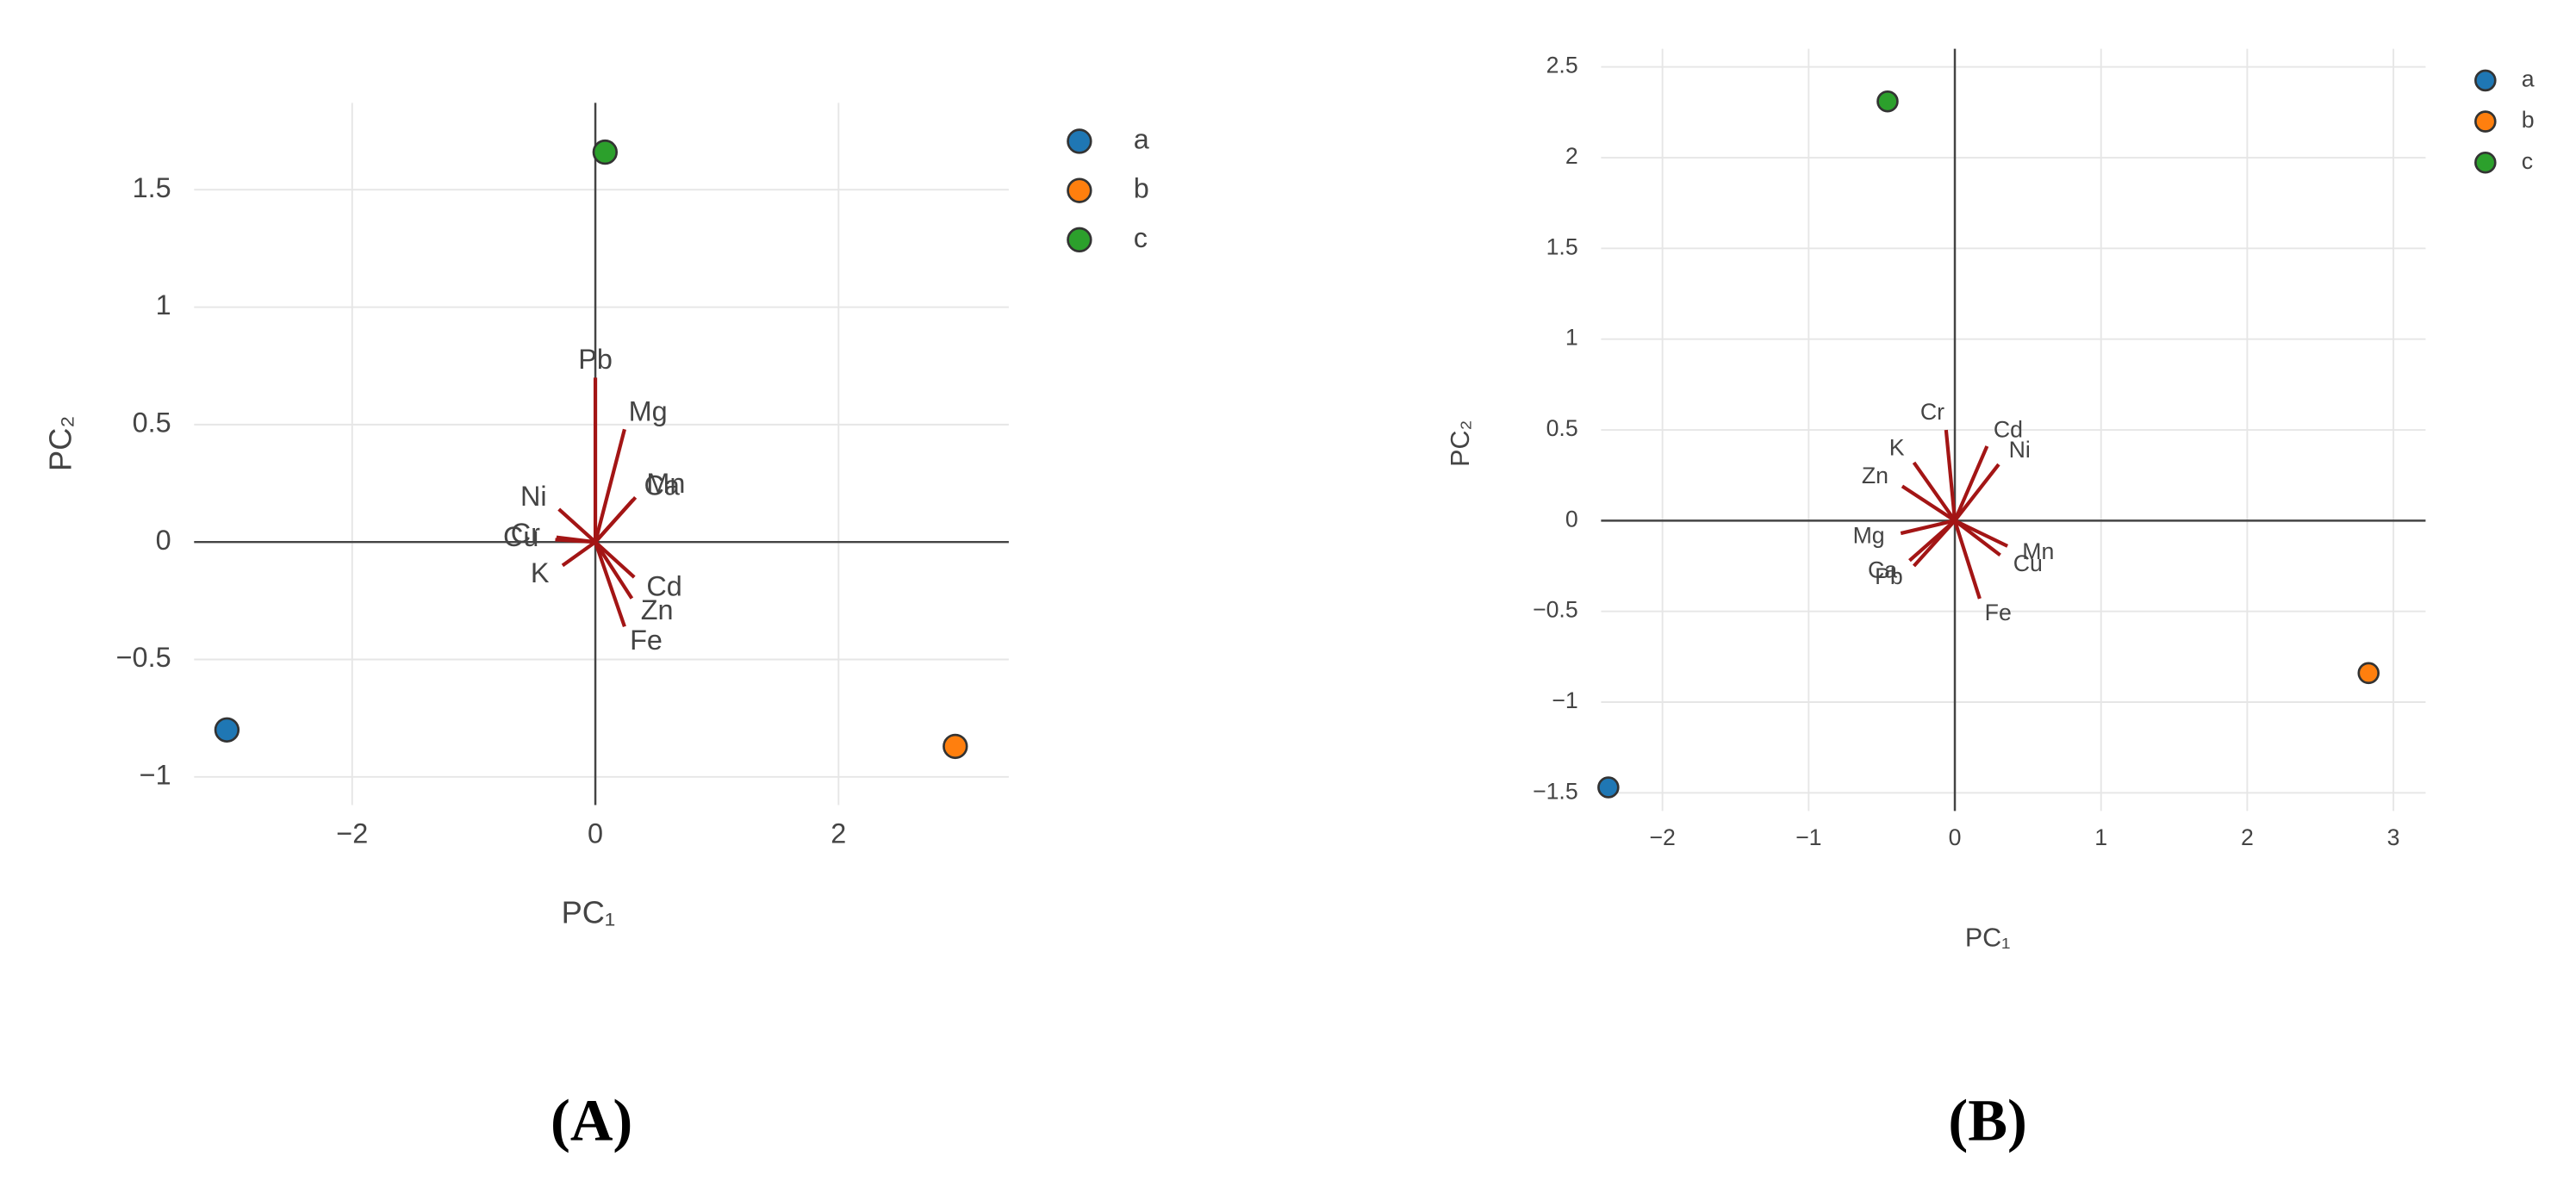 This screenshot has height=1194, width=2576. I want to click on y-tick-label: 2.5, so click(1562, 65).